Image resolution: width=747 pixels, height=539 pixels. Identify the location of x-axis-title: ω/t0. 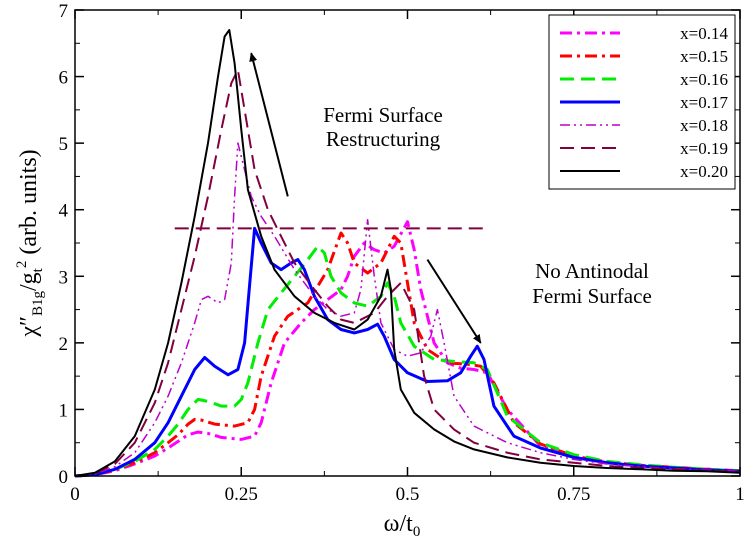
(402, 525).